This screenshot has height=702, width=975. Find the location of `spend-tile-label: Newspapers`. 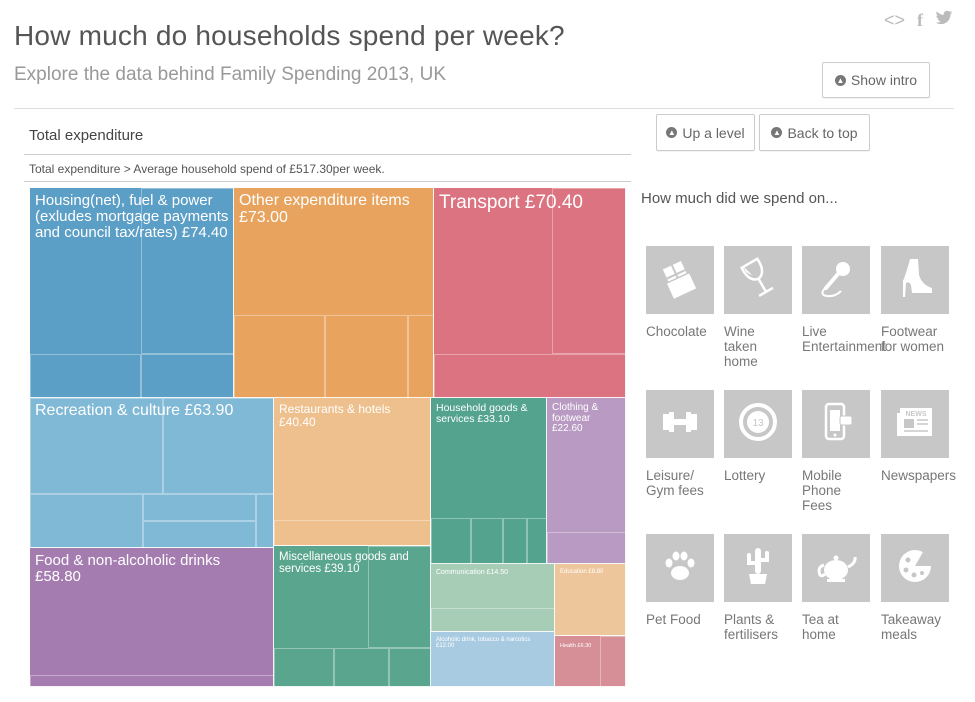

spend-tile-label: Newspapers is located at coordinates (919, 475).